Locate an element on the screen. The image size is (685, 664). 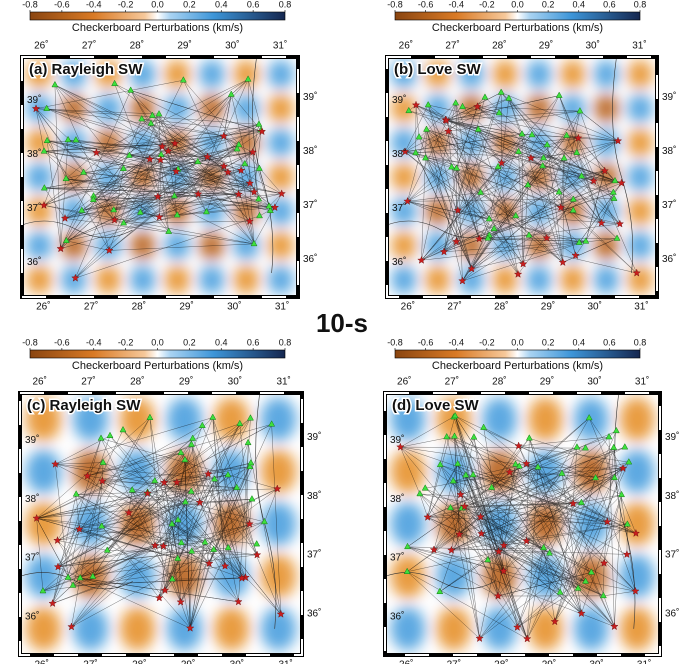
lat-label-left: 36˚ is located at coordinates (397, 617).